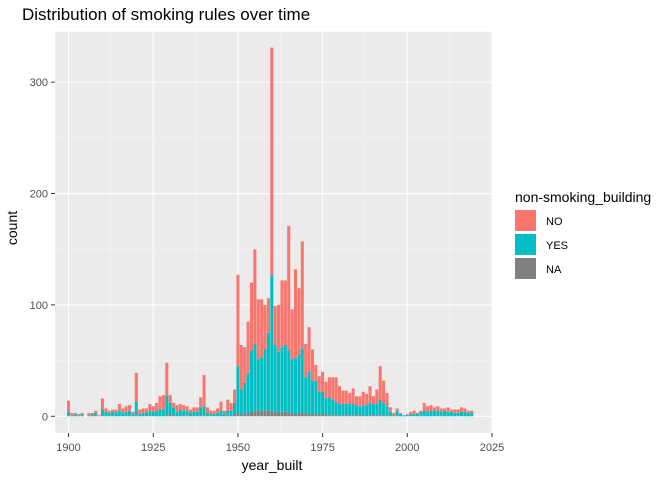  What do you see at coordinates (255, 413) in the screenshot?
I see `bar-na-1955` at bounding box center [255, 413].